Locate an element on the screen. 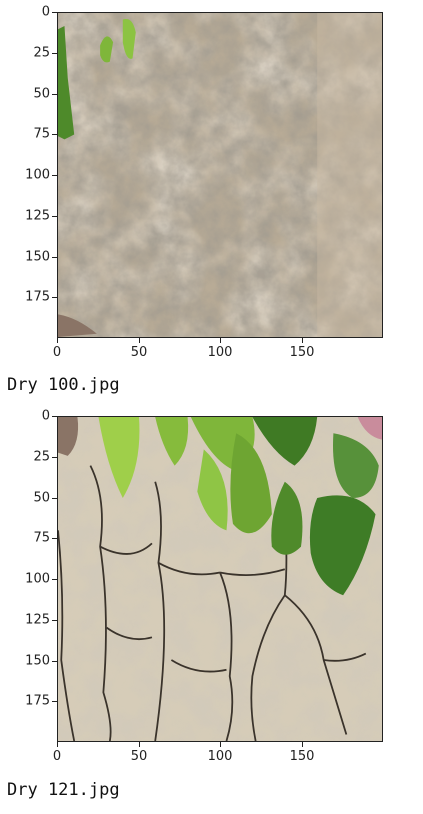 The image size is (423, 814). output-caption-2: Dry 121.jpg is located at coordinates (63, 790).